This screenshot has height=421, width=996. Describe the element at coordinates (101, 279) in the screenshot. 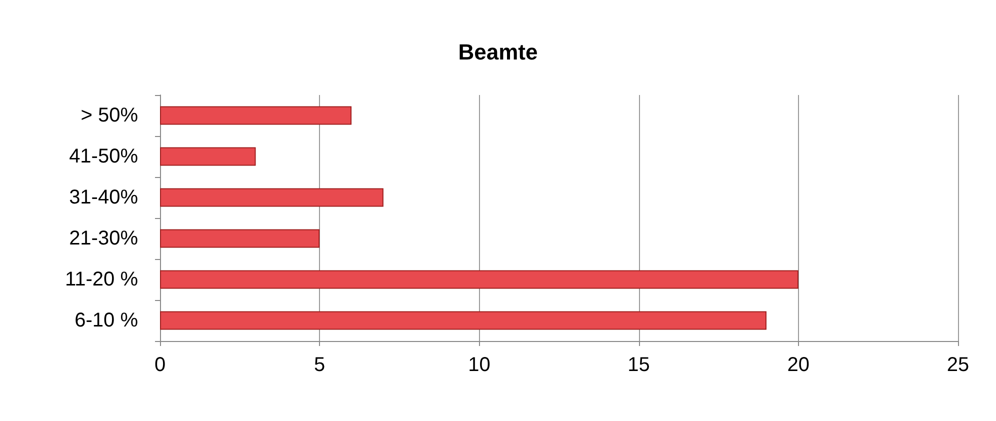

I see `y-tick-label: 11-20 %` at that location.